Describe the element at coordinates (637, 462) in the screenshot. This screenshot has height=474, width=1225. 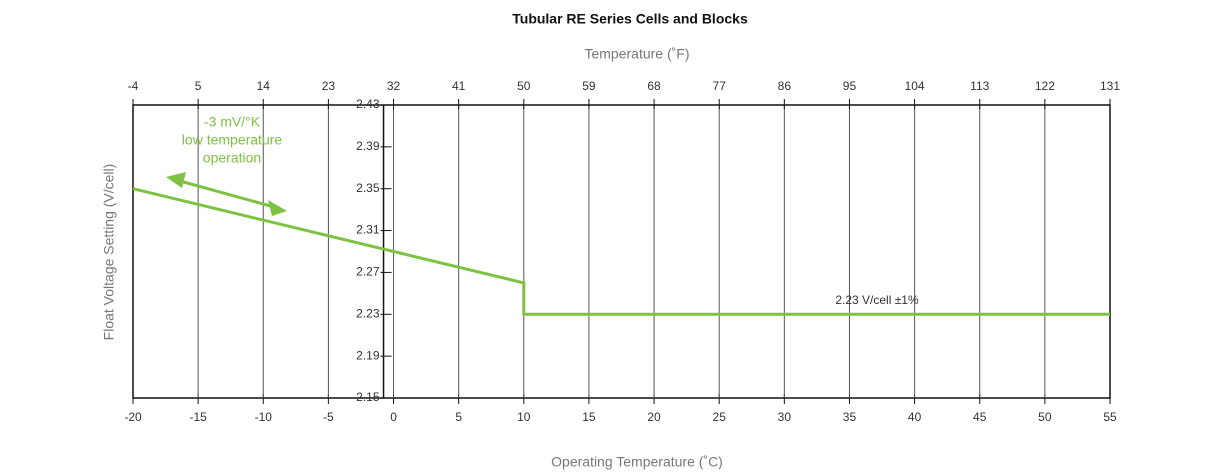
I see `x-axis-title: Operating Temperature (˚C)` at that location.